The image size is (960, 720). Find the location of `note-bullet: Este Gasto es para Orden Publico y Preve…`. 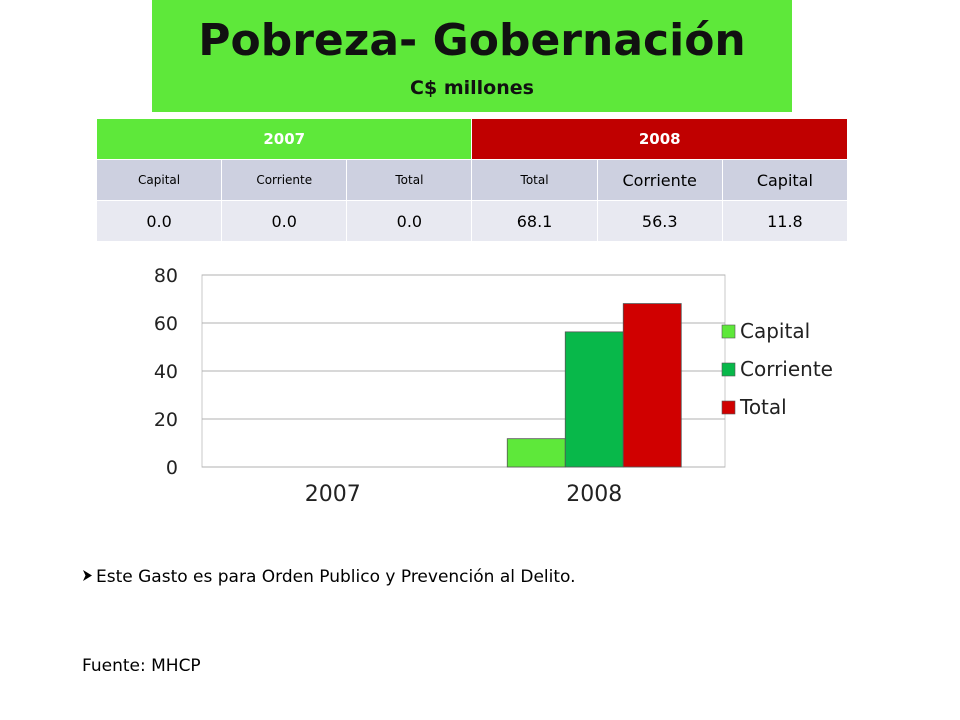

note-bullet: Este Gasto es para Orden Publico y Preve… is located at coordinates (329, 577).